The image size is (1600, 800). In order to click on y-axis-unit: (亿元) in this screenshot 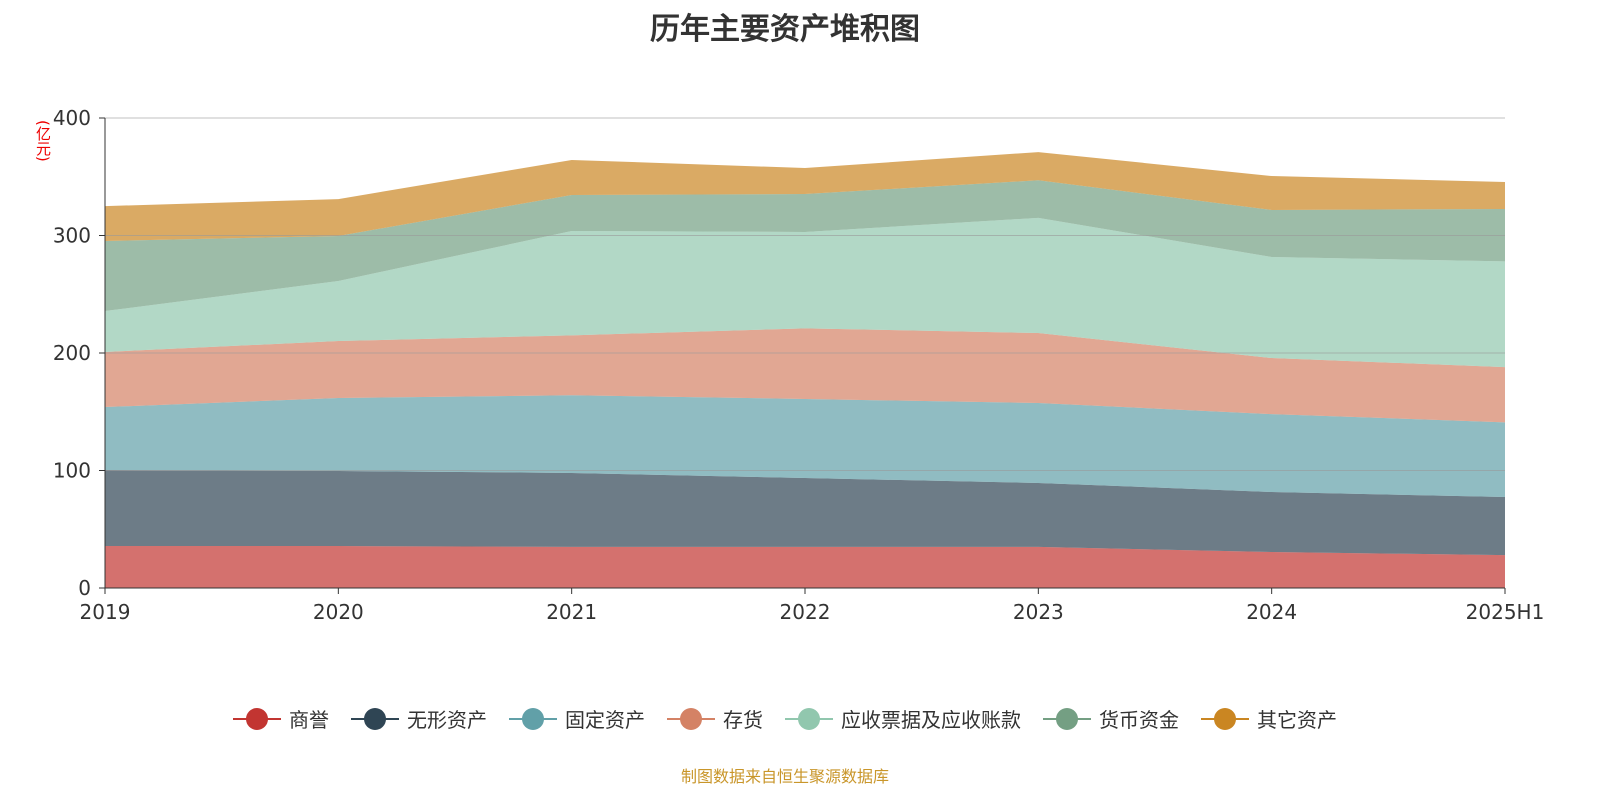, I will do `click(43, 141)`.